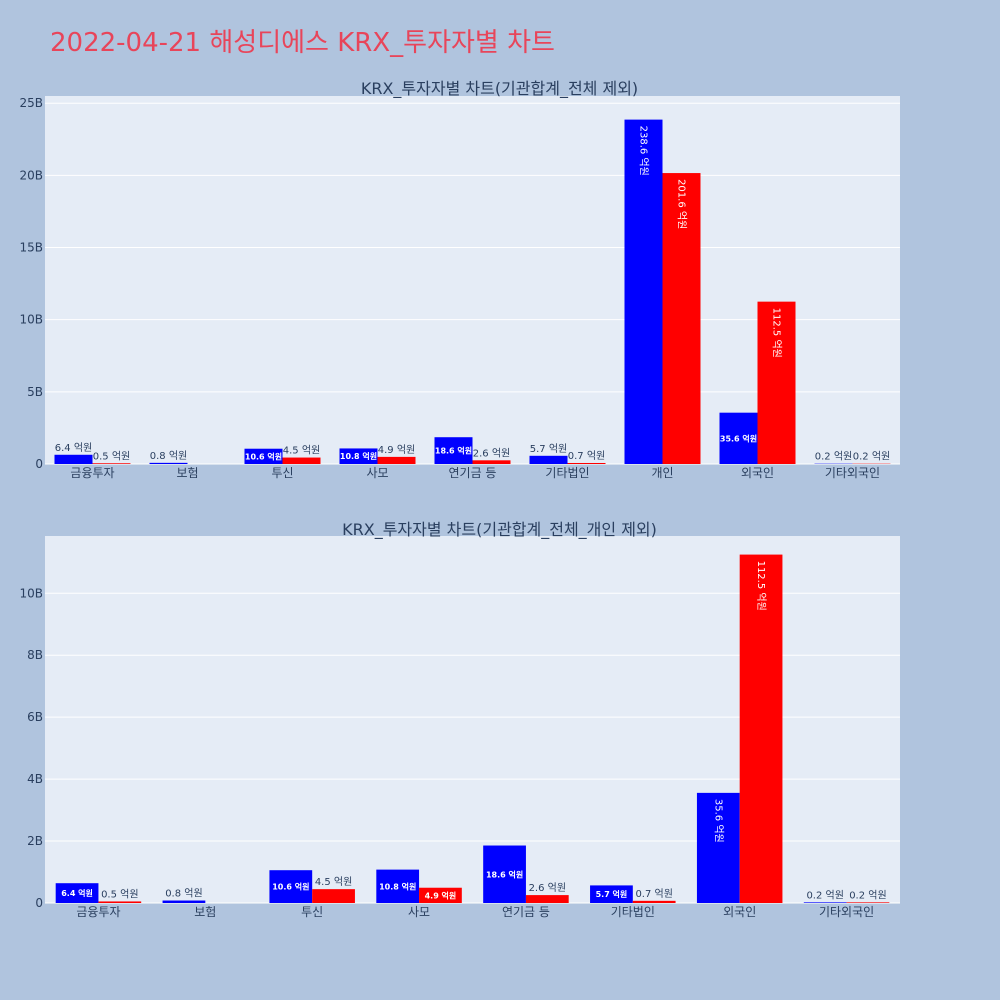 This screenshot has height=1000, width=1000. I want to click on x-tick-label: 개인, so click(662, 473).